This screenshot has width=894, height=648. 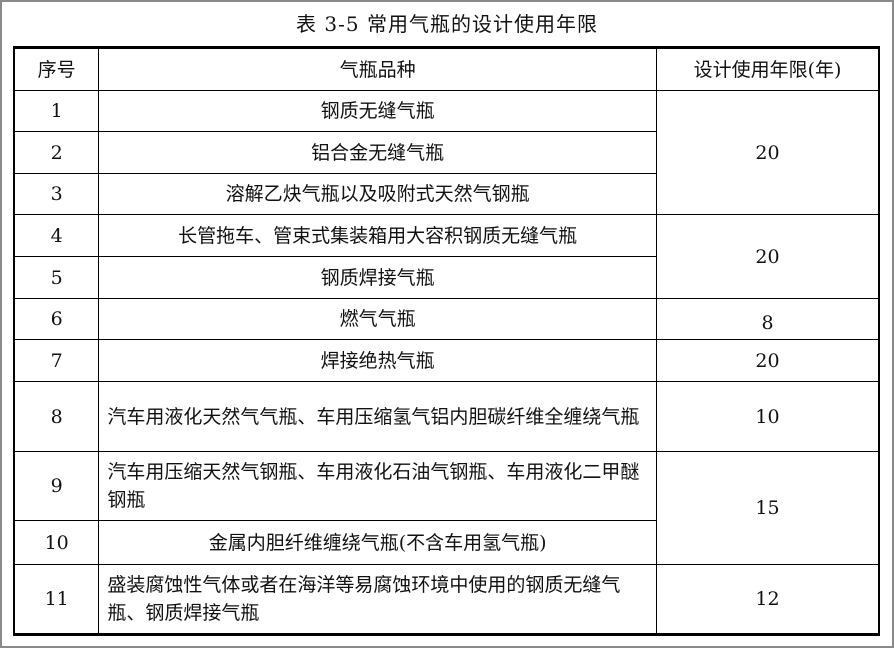 What do you see at coordinates (56, 194) in the screenshot?
I see `row-no: 3` at bounding box center [56, 194].